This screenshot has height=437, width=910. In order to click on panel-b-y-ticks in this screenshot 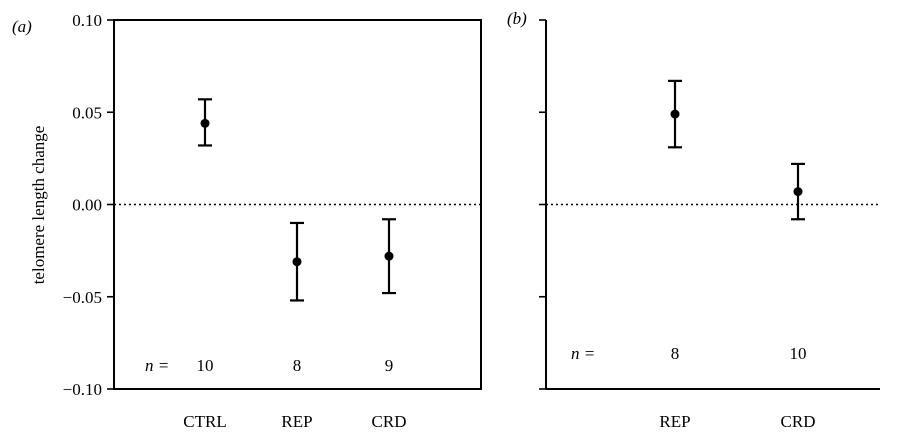, I will do `click(542, 204)`.